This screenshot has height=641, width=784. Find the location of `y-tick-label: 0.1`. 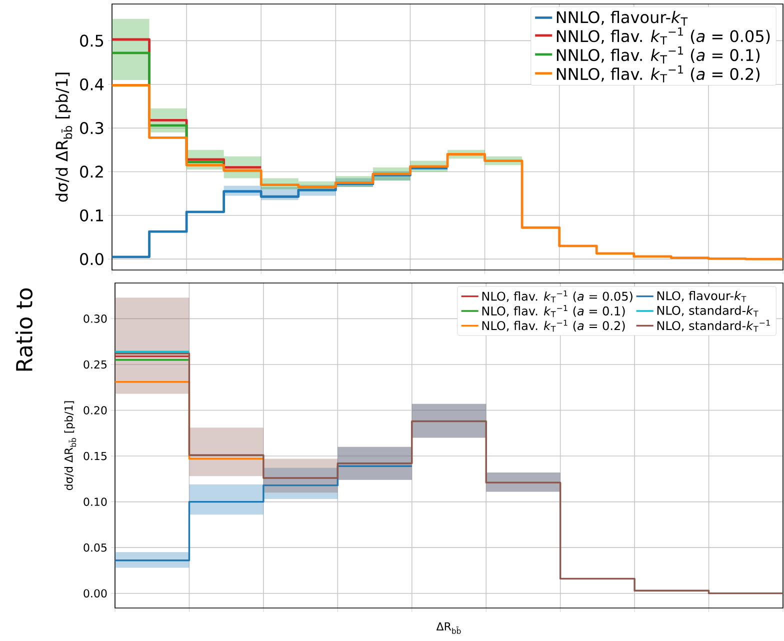

y-tick-label: 0.1 is located at coordinates (91, 215).